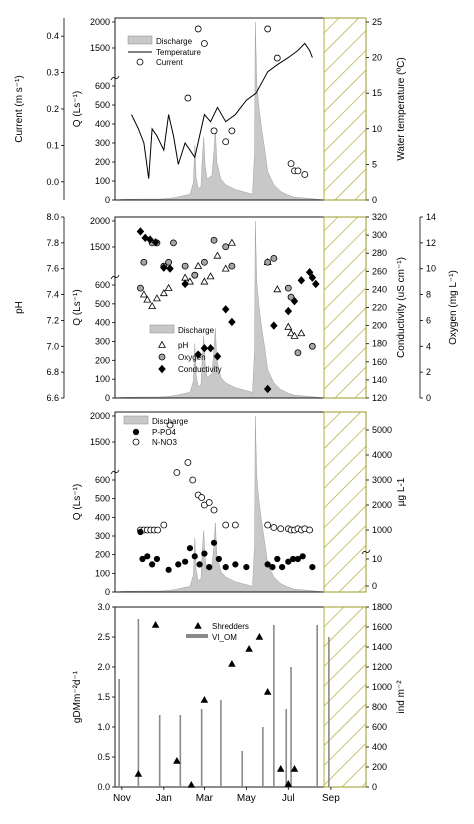 This screenshot has height=824, width=474. I want to click on discharge-area-c, so click(219, 504).